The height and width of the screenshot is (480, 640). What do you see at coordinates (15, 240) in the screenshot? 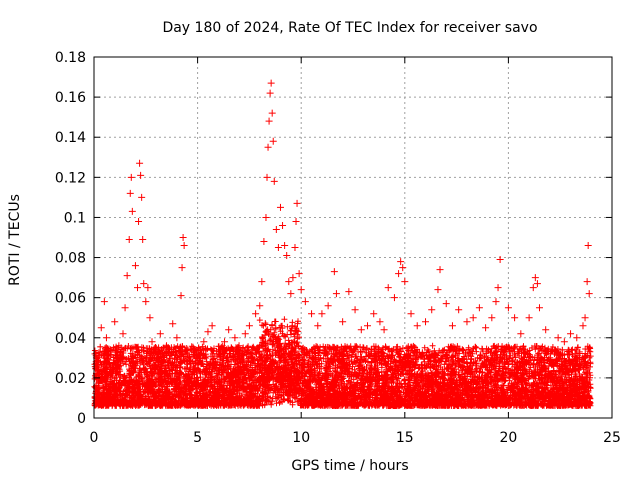
I see `y-axis-label: ROTI / TECUs` at bounding box center [15, 240].